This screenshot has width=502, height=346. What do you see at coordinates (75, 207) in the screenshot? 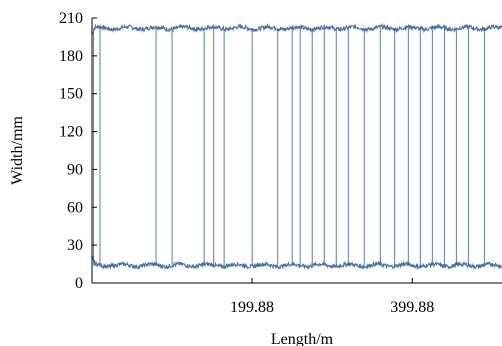
I see `y-tick-label: 60` at bounding box center [75, 207].